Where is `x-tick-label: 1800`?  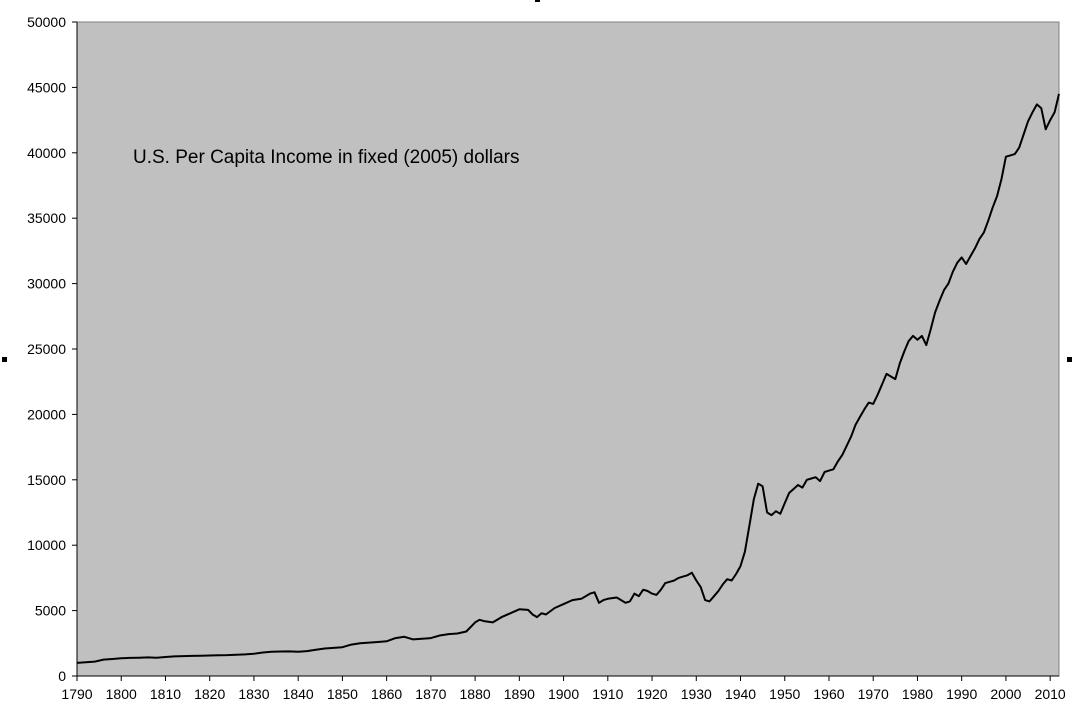
x-tick-label: 1800 is located at coordinates (121, 694).